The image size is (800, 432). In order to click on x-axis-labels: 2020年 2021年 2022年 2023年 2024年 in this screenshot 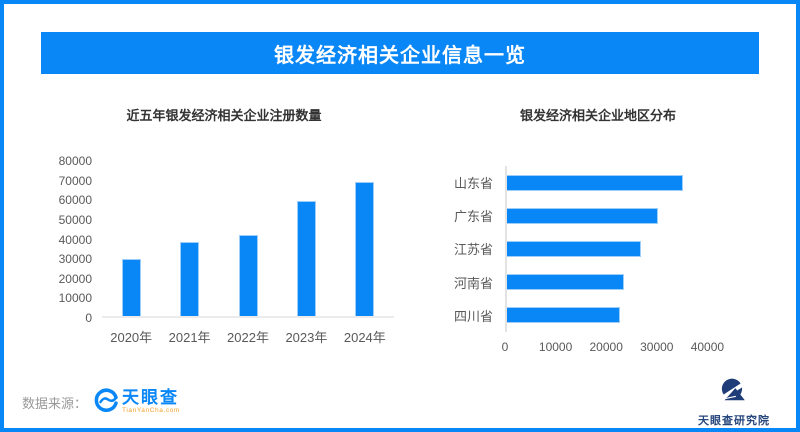, I will do `click(248, 336)`.